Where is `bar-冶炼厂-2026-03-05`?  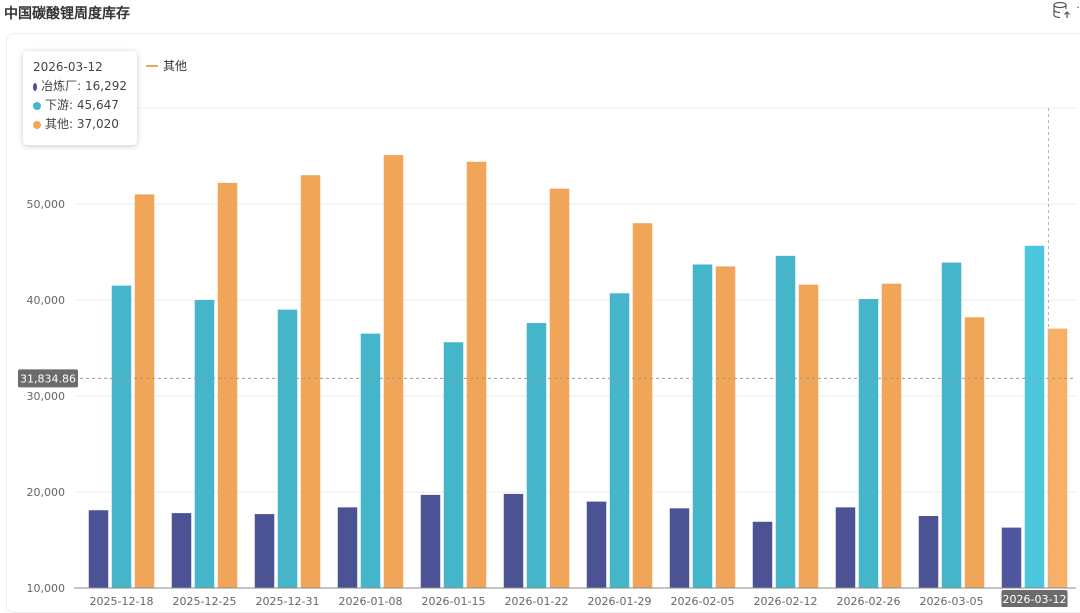 bar-冶炼厂-2026-03-05 is located at coordinates (928, 552).